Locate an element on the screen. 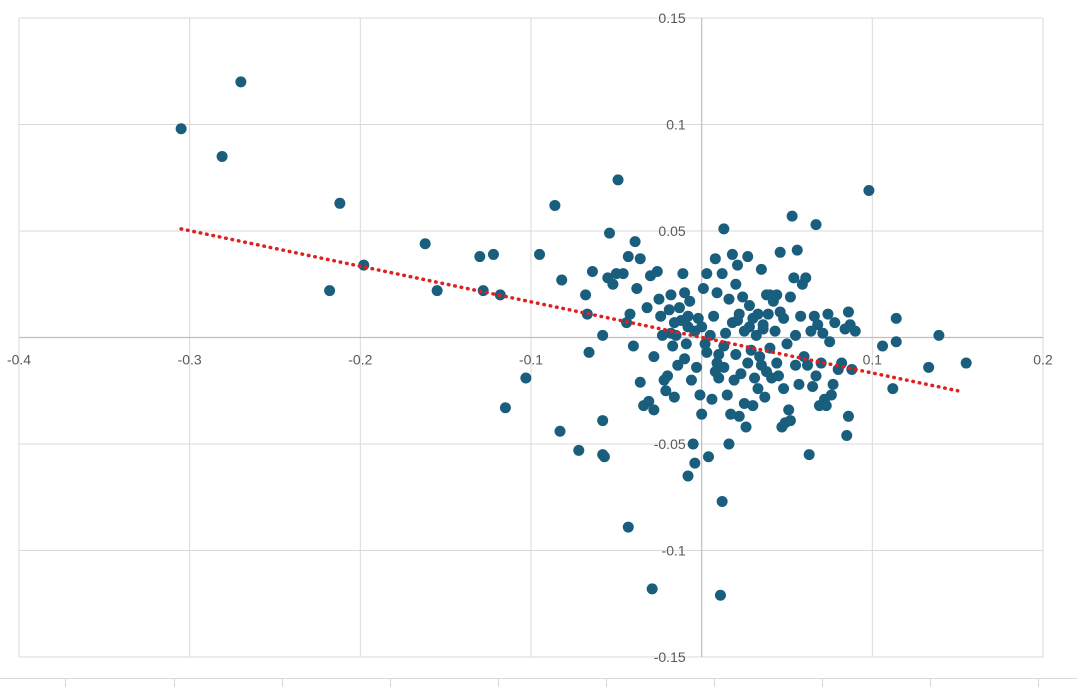  y-tick-label: 0.05 is located at coordinates (671, 231).